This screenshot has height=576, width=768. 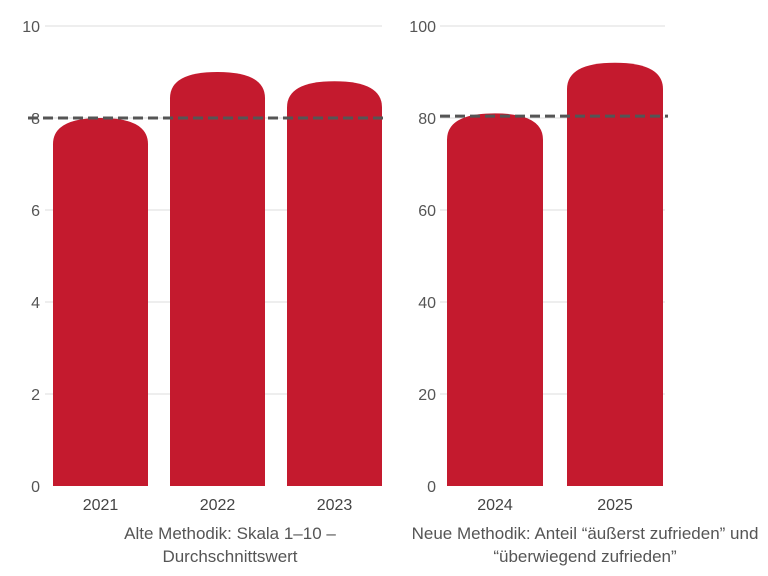 What do you see at coordinates (335, 505) in the screenshot?
I see `x-category-label: 2023` at bounding box center [335, 505].